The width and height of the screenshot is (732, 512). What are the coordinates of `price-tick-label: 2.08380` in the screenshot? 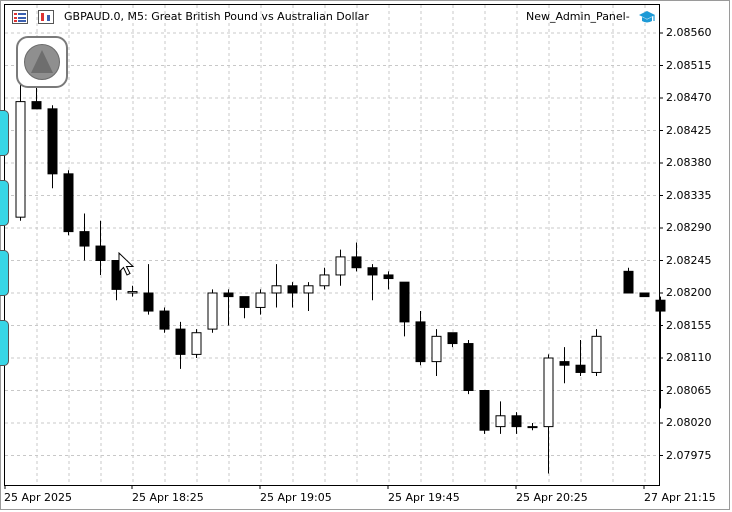 It's located at (689, 162).